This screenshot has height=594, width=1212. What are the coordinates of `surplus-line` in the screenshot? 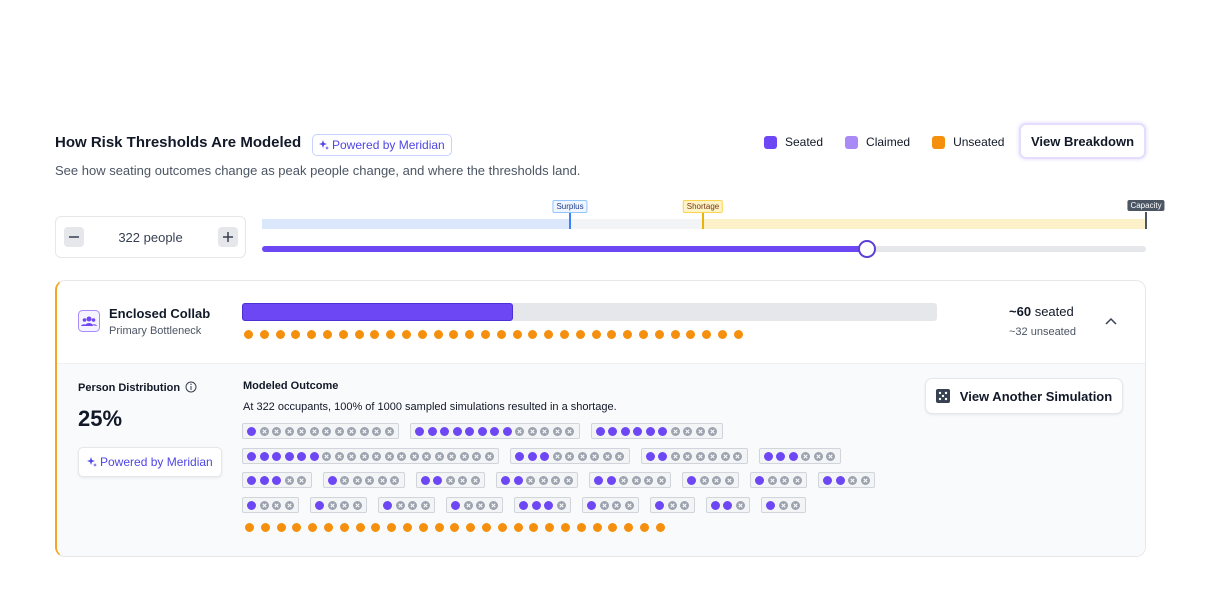 It's located at (570, 220).